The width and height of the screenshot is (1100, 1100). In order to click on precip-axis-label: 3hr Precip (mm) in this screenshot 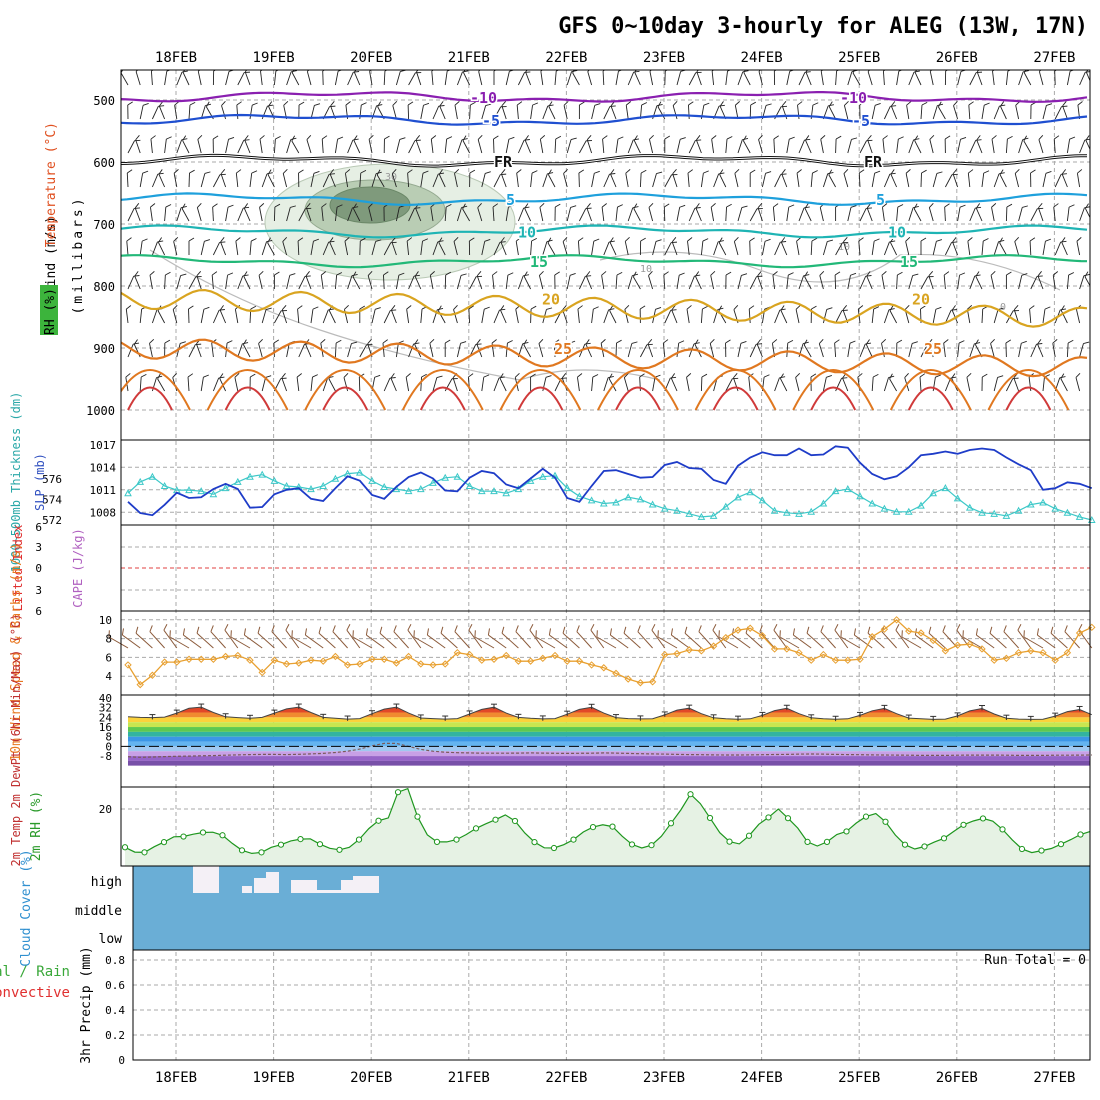, I will do `click(86, 1004)`.